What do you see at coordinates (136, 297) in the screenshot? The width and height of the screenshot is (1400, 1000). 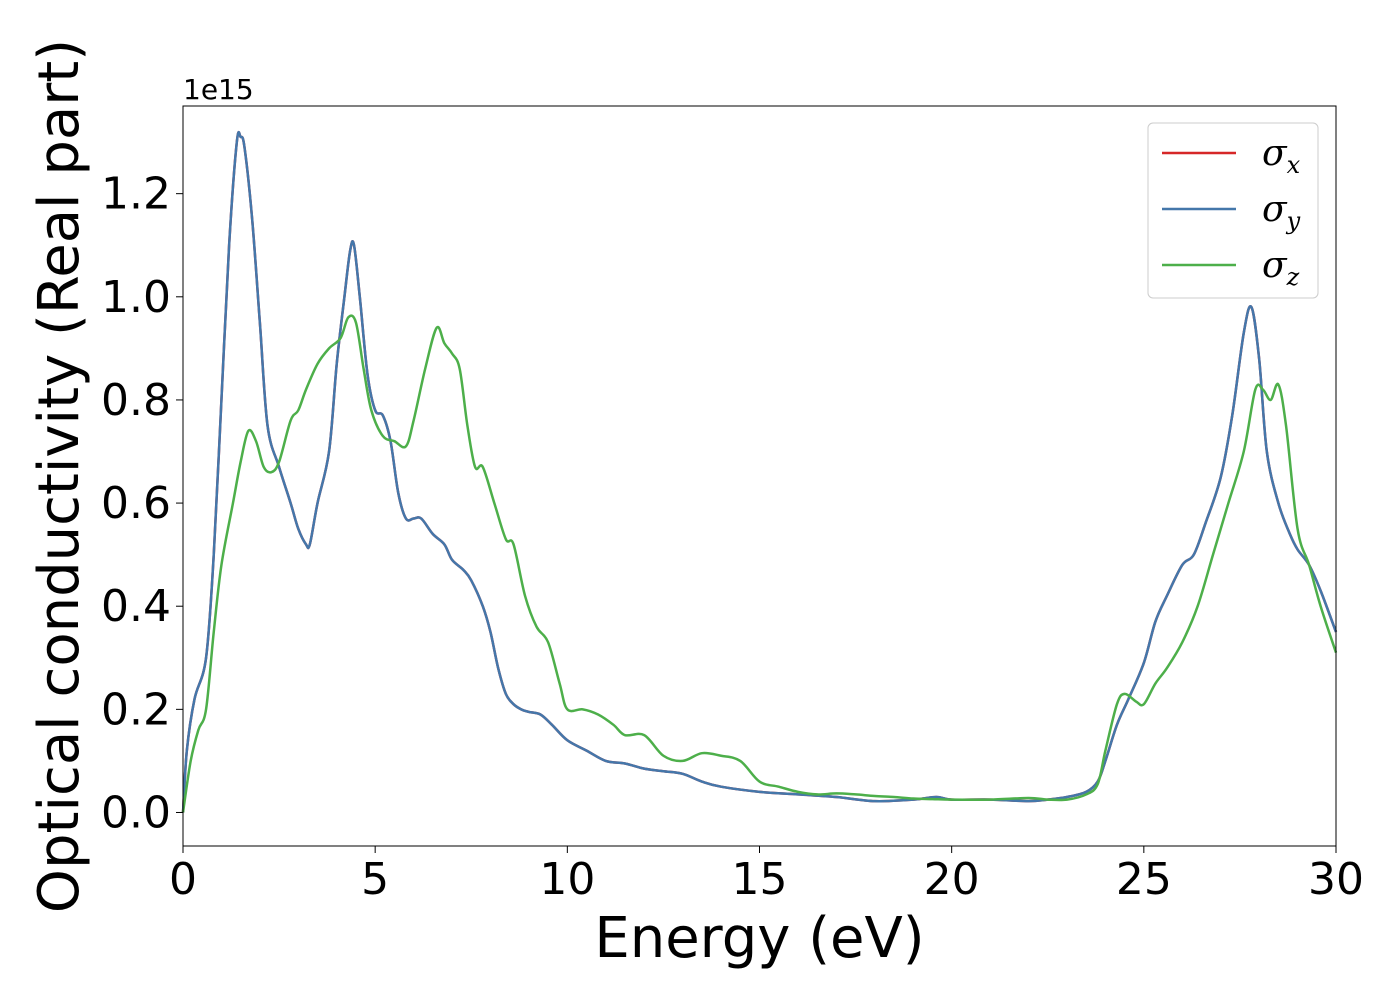 I see `y-tick-label: 1.0` at bounding box center [136, 297].